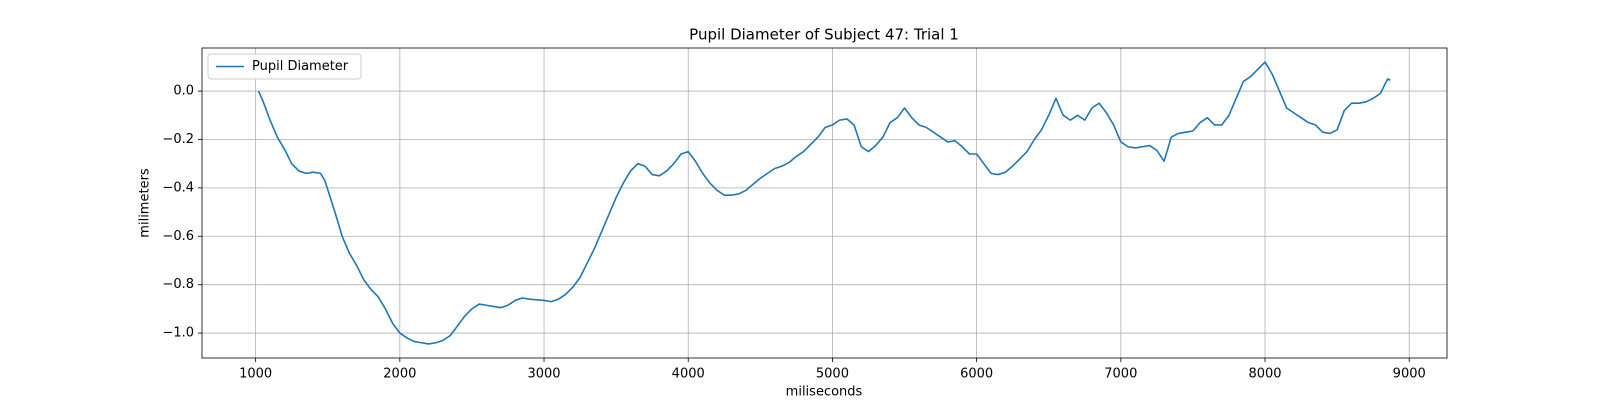  What do you see at coordinates (1409, 374) in the screenshot?
I see `x-tick-label: 9000` at bounding box center [1409, 374].